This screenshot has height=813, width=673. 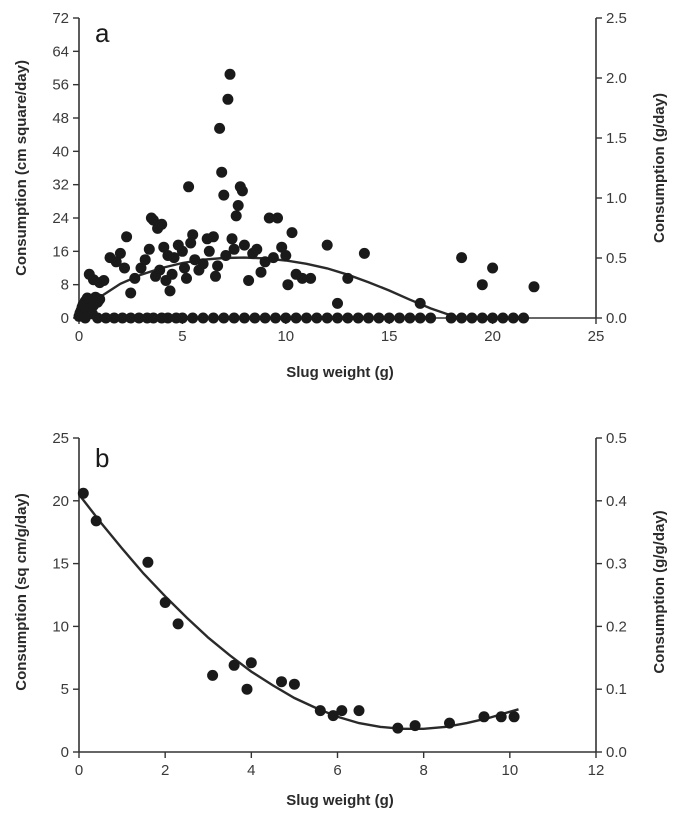 I want to click on panel-a-y2-tick-label: 2.0, so click(x=616, y=78).